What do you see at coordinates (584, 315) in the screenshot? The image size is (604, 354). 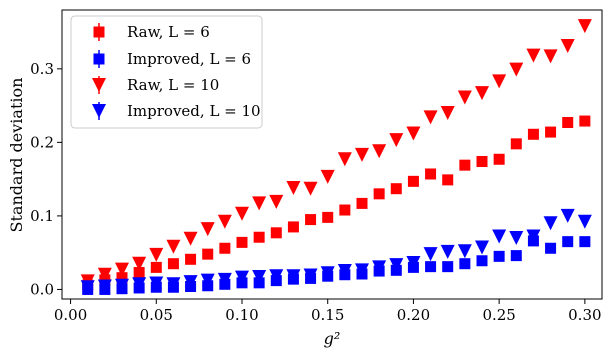 I see `x-tick-label: 0.30` at bounding box center [584, 315].